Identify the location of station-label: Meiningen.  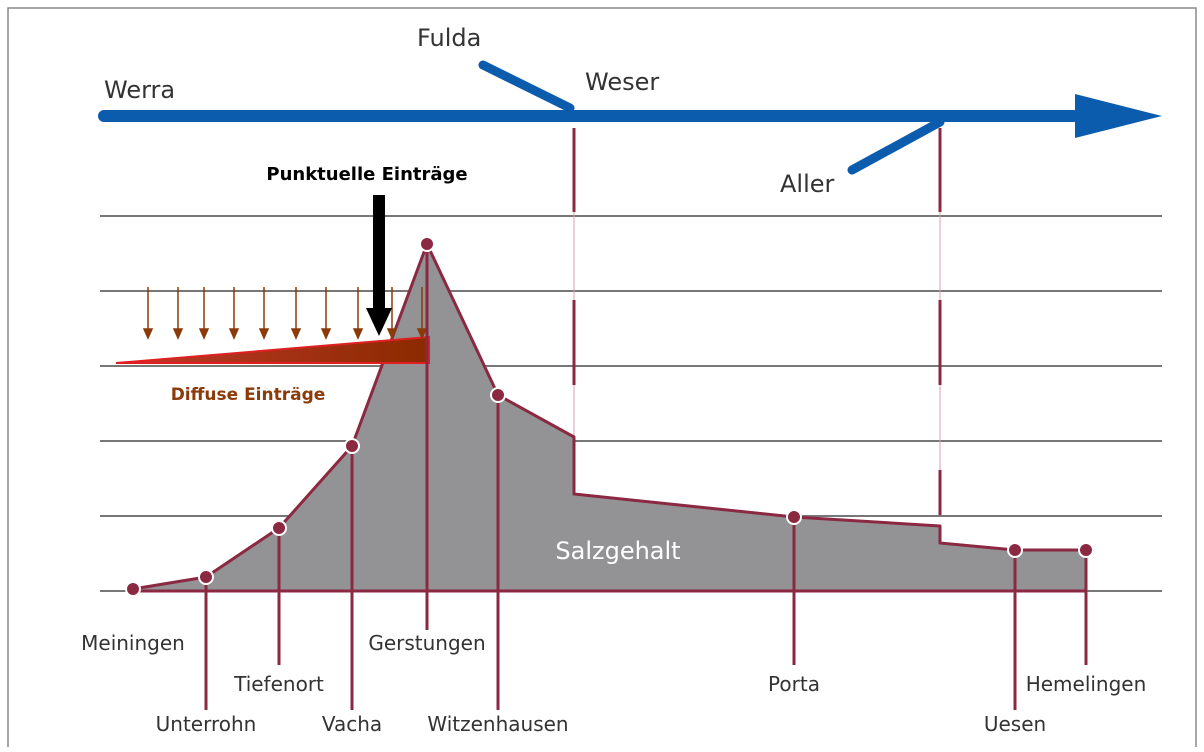
(133, 643).